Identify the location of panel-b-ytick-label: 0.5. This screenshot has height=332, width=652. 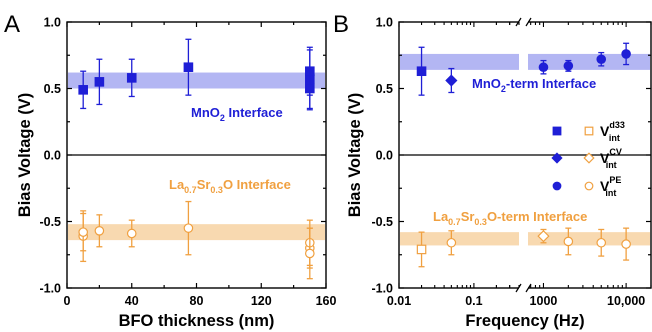
(384, 89).